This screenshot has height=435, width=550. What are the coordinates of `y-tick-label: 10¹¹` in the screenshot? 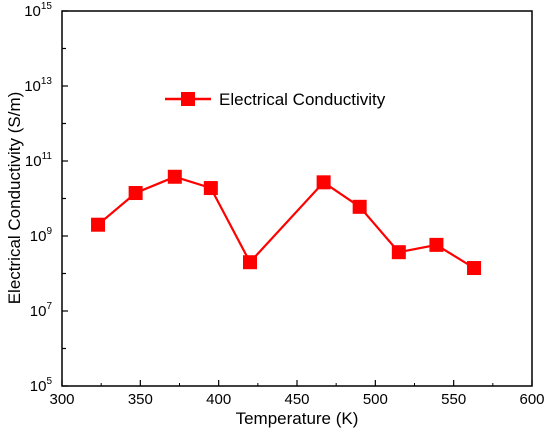 It's located at (39, 160).